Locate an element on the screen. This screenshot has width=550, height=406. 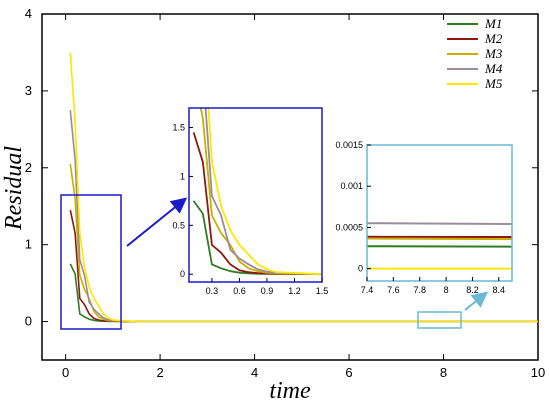
inset-2-y-tick-label: 0.0015 is located at coordinates (349, 145).